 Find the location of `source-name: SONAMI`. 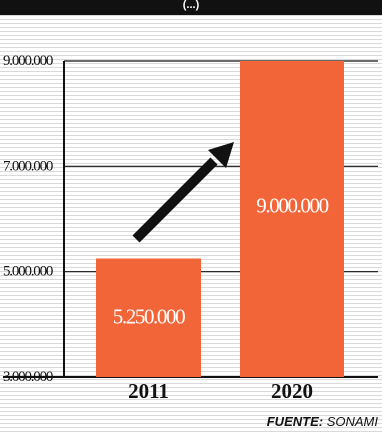

source-name: SONAMI is located at coordinates (352, 421).